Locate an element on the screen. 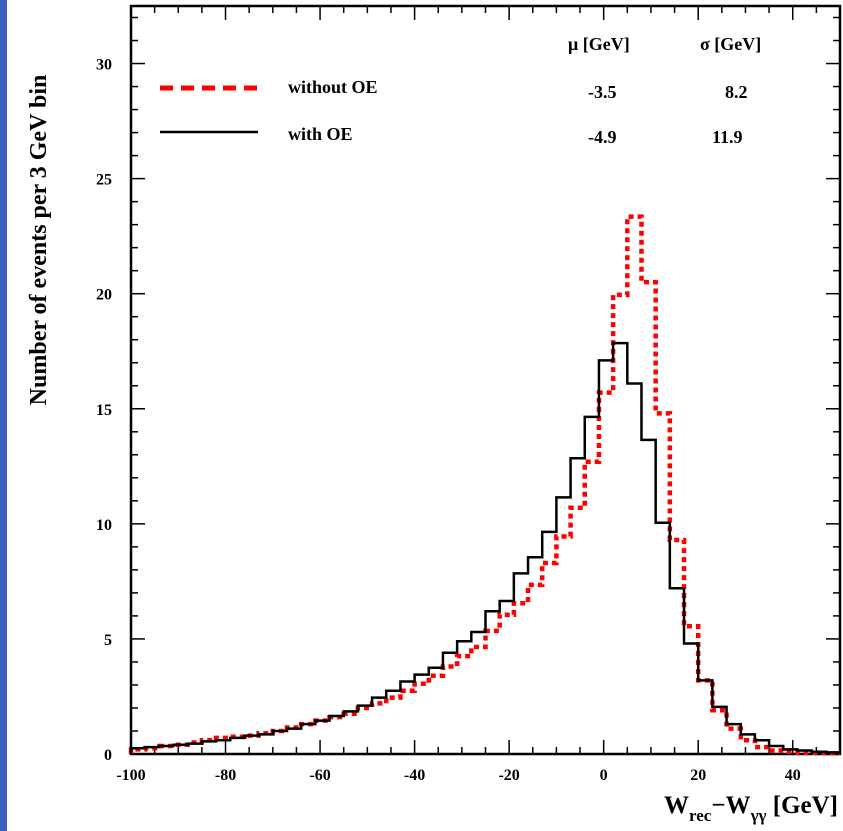  y-tick-label: 5 is located at coordinates (108, 640).